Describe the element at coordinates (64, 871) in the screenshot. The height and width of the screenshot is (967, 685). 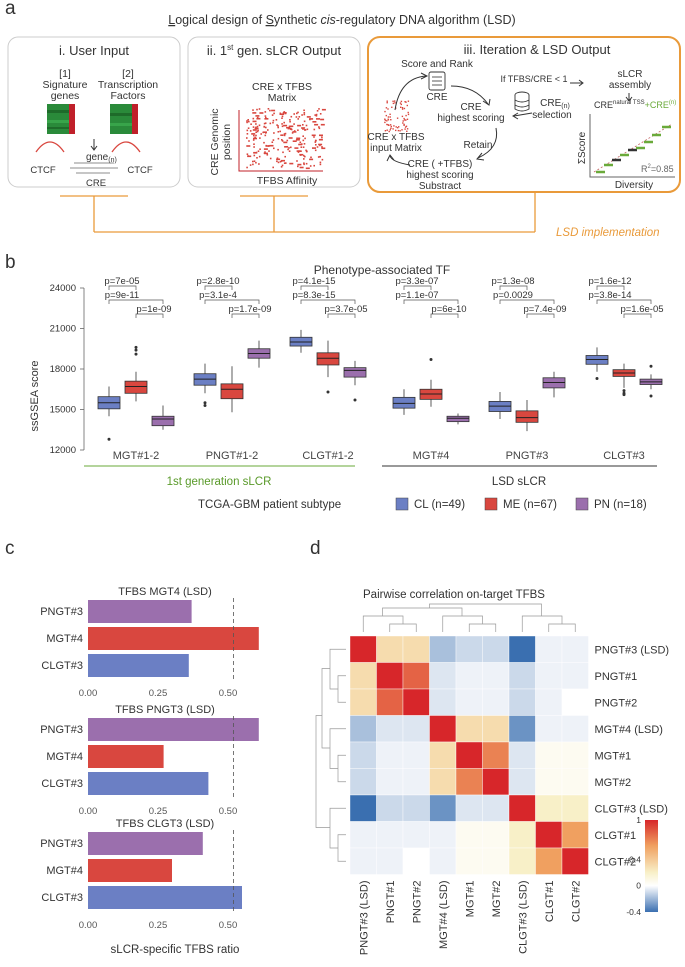
I see `bar-category-label: MGT#4` at that location.